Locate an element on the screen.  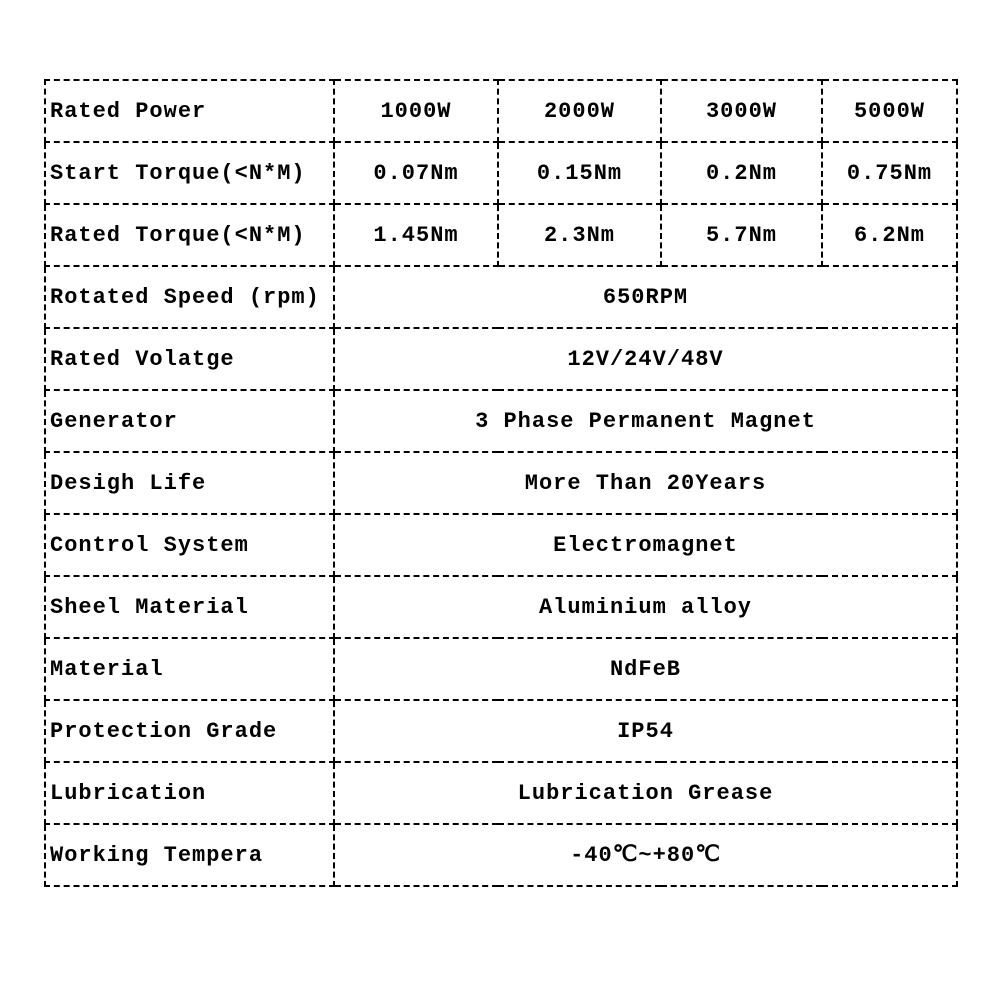
row-value: 12V/24V/48V is located at coordinates (645, 359).